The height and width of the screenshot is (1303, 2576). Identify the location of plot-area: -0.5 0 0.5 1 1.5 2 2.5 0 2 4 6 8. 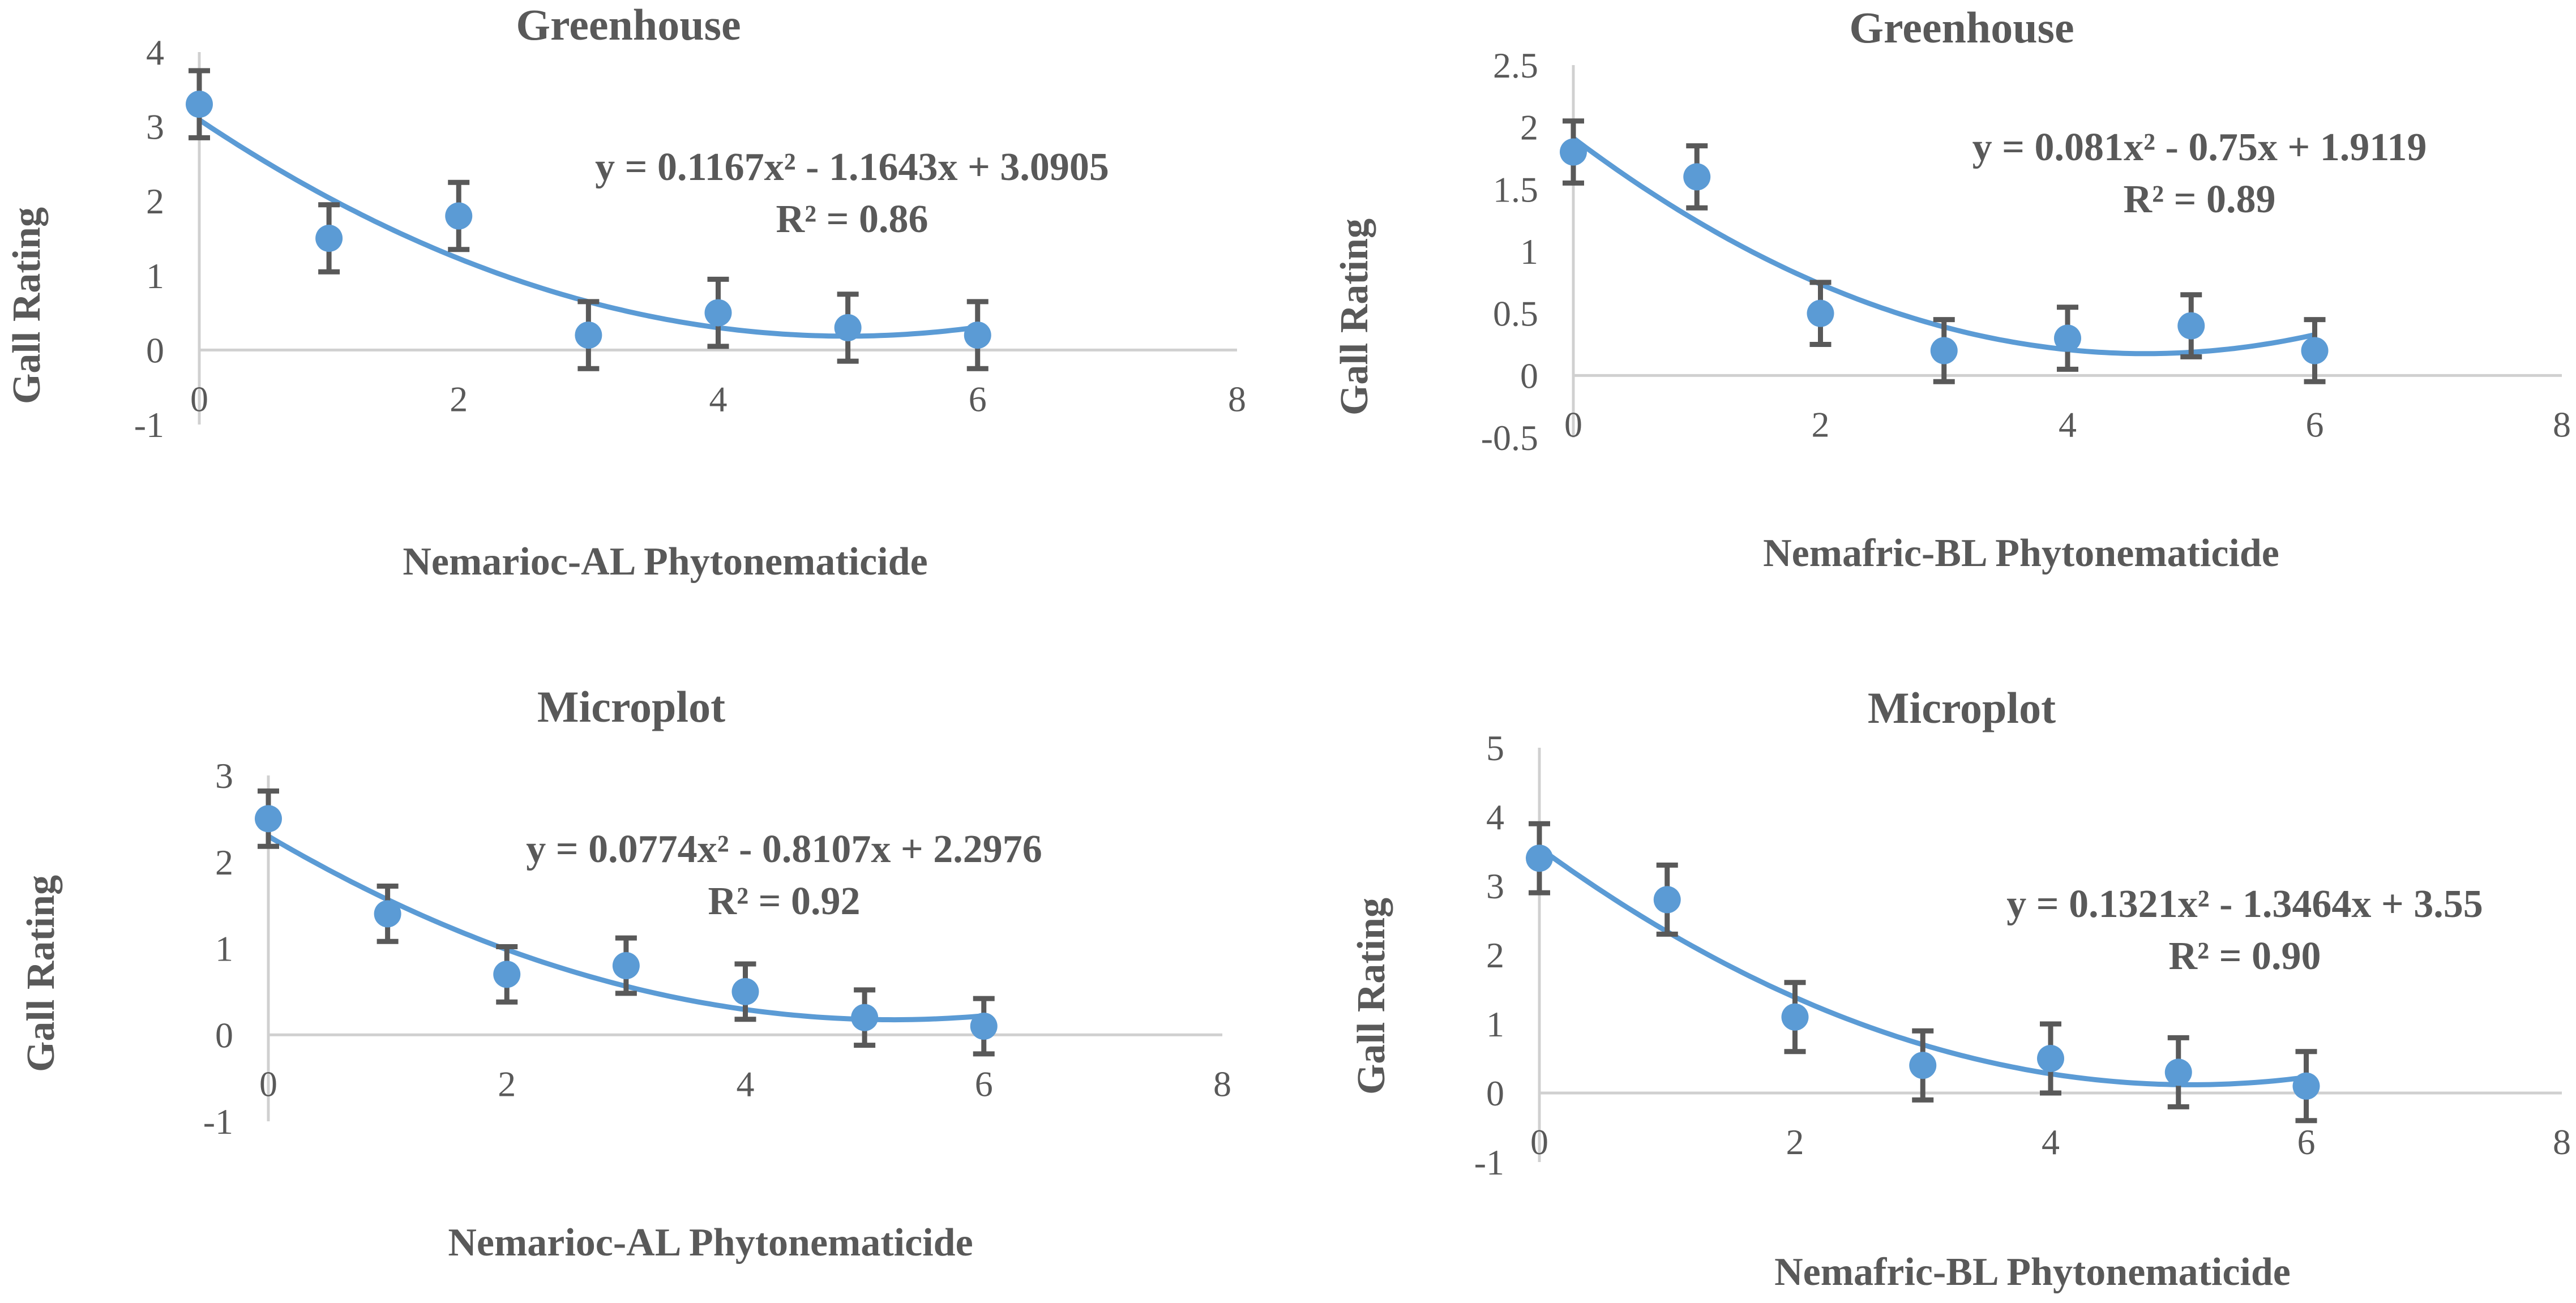
(2026, 251).